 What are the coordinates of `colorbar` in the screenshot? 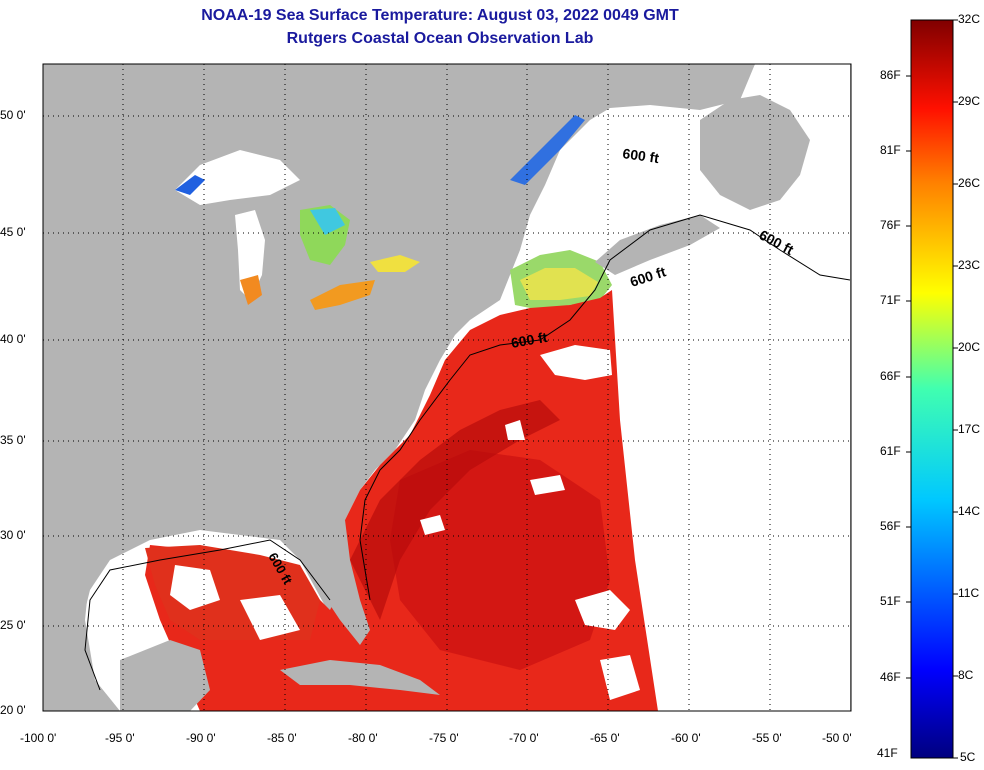 It's located at (932, 389).